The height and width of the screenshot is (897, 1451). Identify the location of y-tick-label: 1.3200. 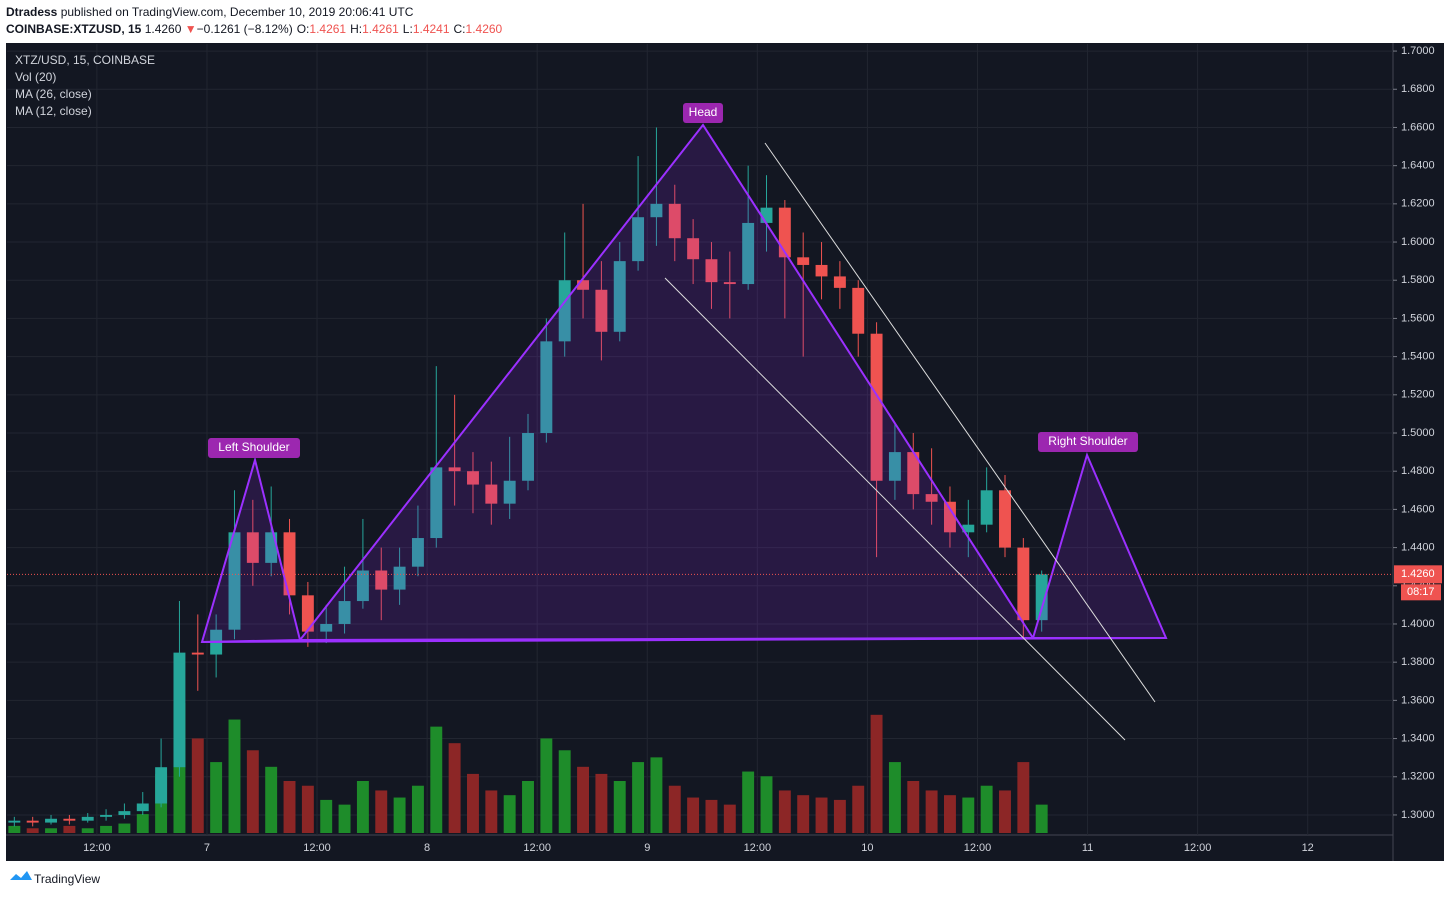
(1418, 777).